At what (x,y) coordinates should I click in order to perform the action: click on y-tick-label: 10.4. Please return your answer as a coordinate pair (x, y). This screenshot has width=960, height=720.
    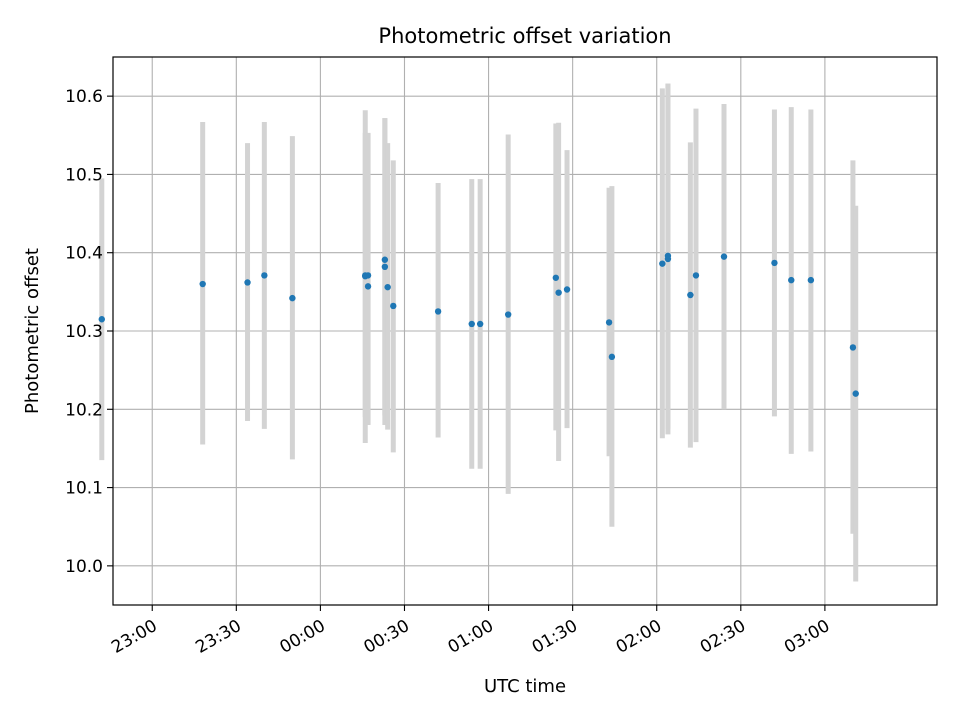
    Looking at the image, I should click on (84, 254).